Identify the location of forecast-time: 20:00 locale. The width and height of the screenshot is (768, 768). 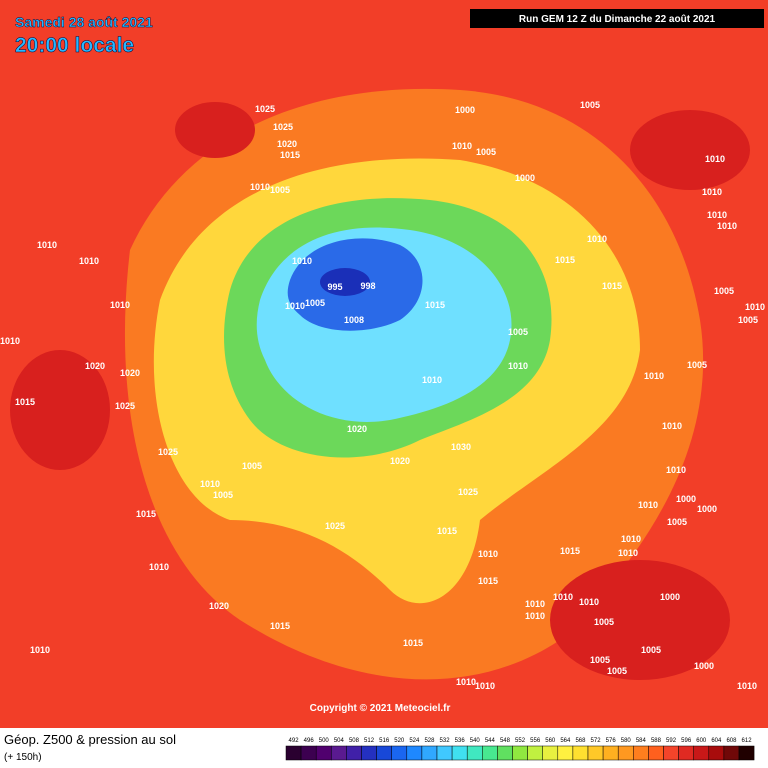
(74, 45).